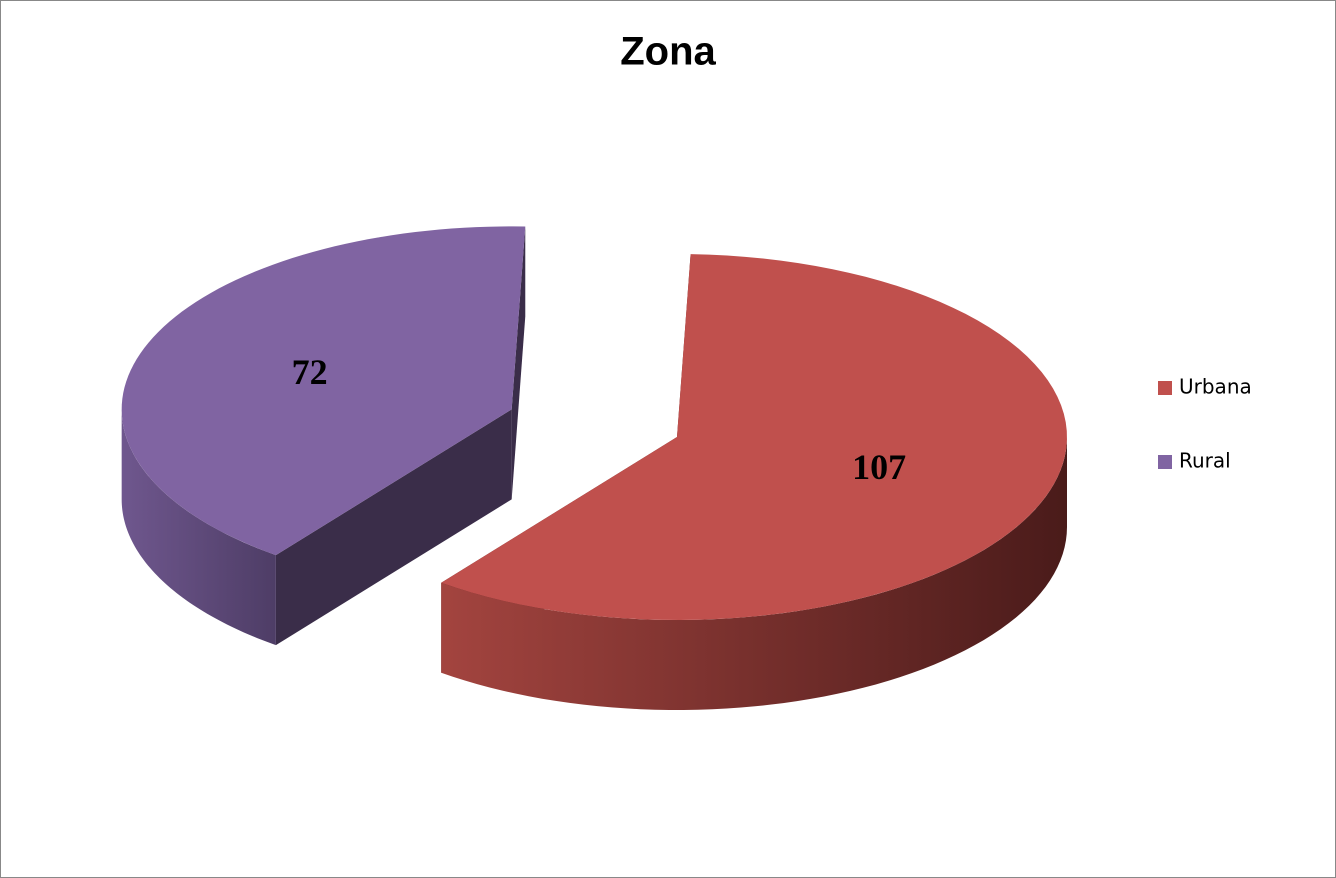  Describe the element at coordinates (668, 52) in the screenshot. I see `chart-title: Zona` at that location.